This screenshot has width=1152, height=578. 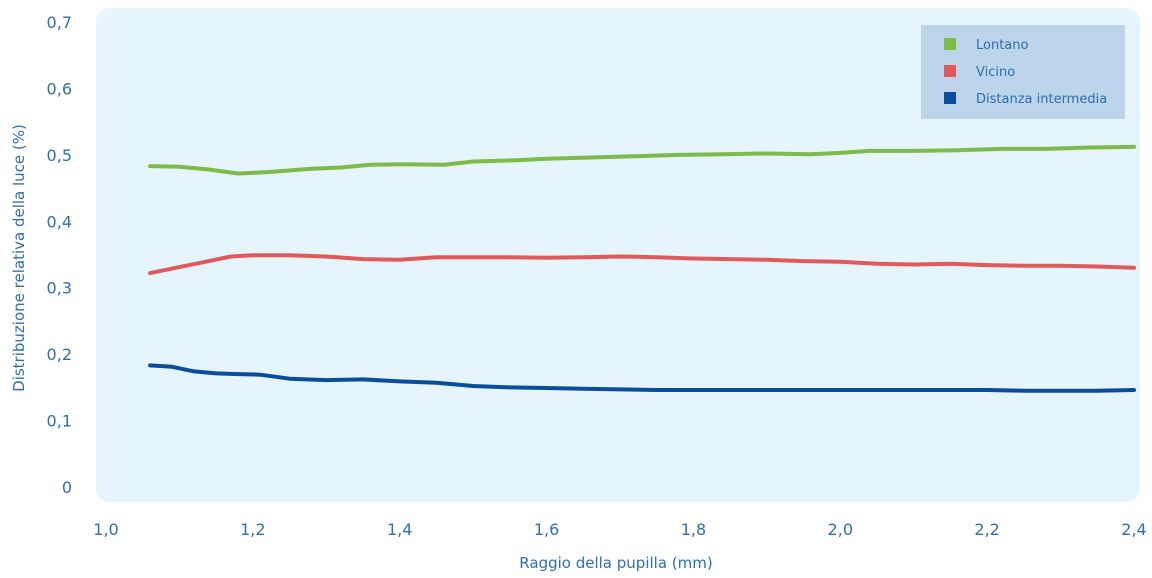 I want to click on legend-label: Vicino, so click(x=995, y=72).